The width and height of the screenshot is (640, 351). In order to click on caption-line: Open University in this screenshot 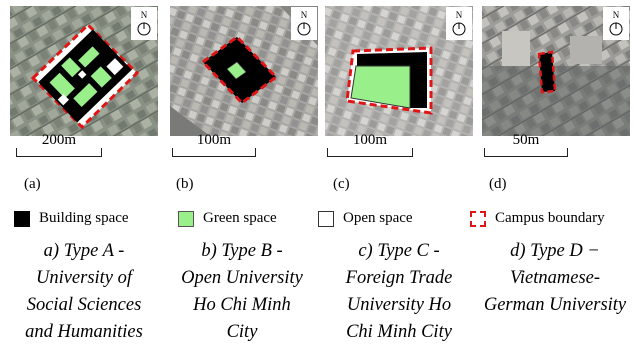, I will do `click(242, 278)`.